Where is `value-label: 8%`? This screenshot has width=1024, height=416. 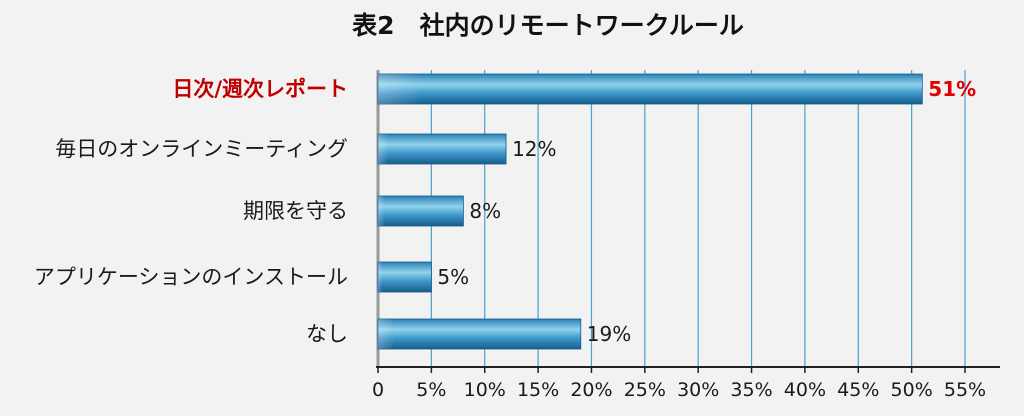 value-label: 8% is located at coordinates (485, 211).